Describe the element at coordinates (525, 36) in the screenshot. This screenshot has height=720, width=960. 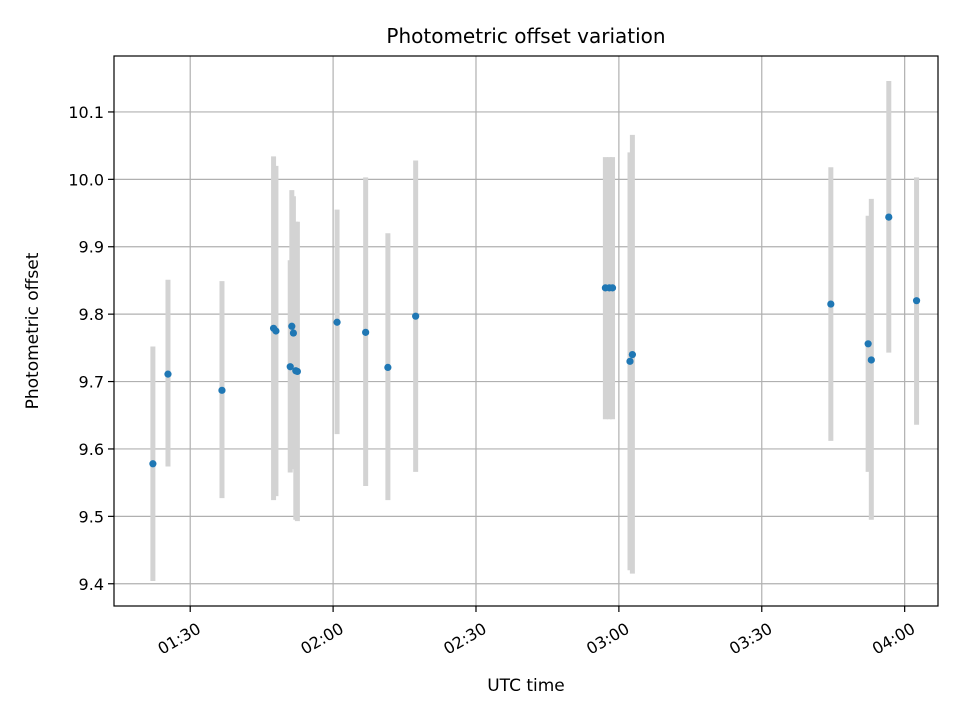
I see `chart-title: Photometric offset variation` at that location.